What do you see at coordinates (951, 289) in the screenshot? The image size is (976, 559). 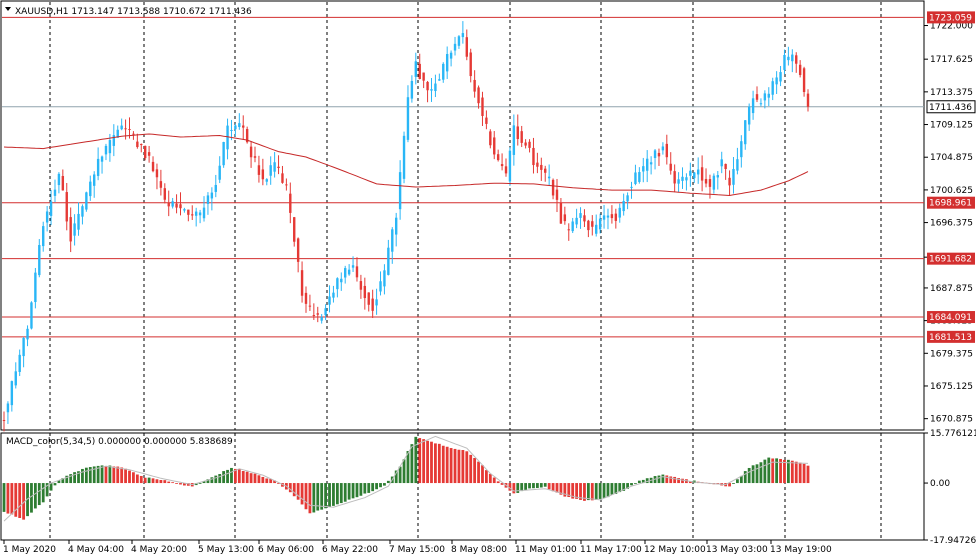 I see `price-tick-label: 1687.875` at bounding box center [951, 289].